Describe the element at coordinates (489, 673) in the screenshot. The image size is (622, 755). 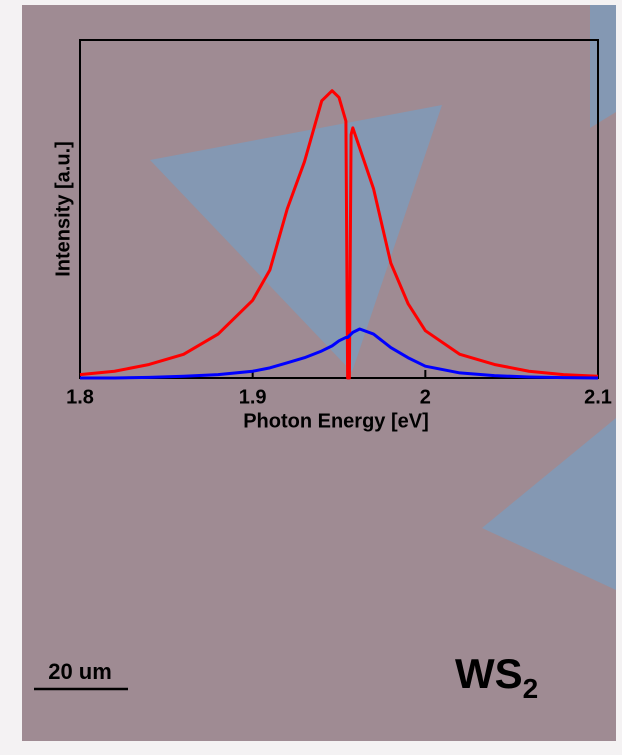
I see `sample-name: WS` at that location.